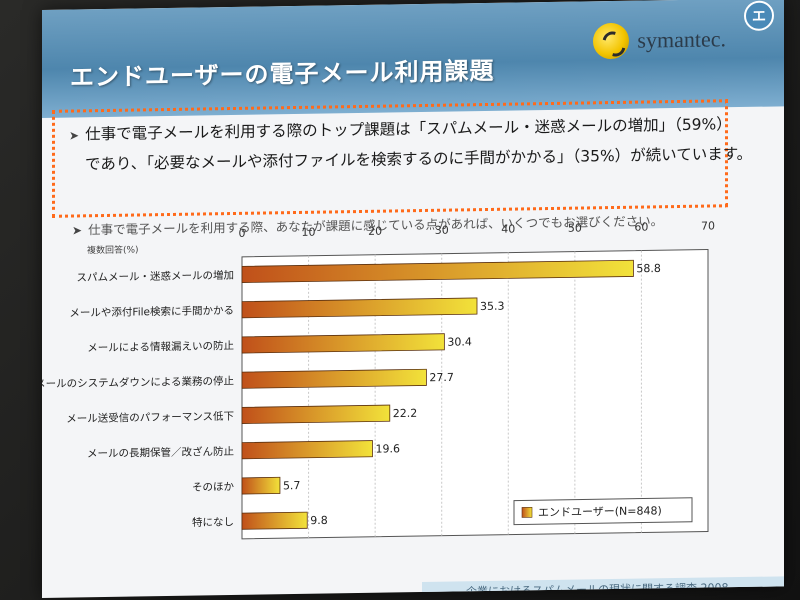 The width and height of the screenshot is (800, 600). Describe the element at coordinates (318, 520) in the screenshot. I see `value-label: 9.8` at that location.